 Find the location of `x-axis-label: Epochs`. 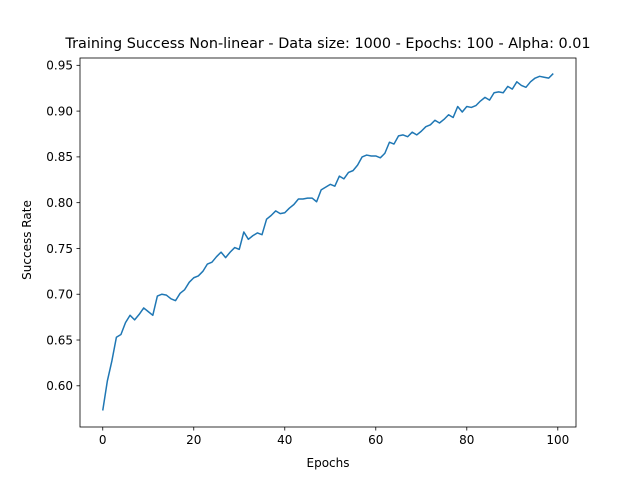

x-axis-label: Epochs is located at coordinates (328, 463).